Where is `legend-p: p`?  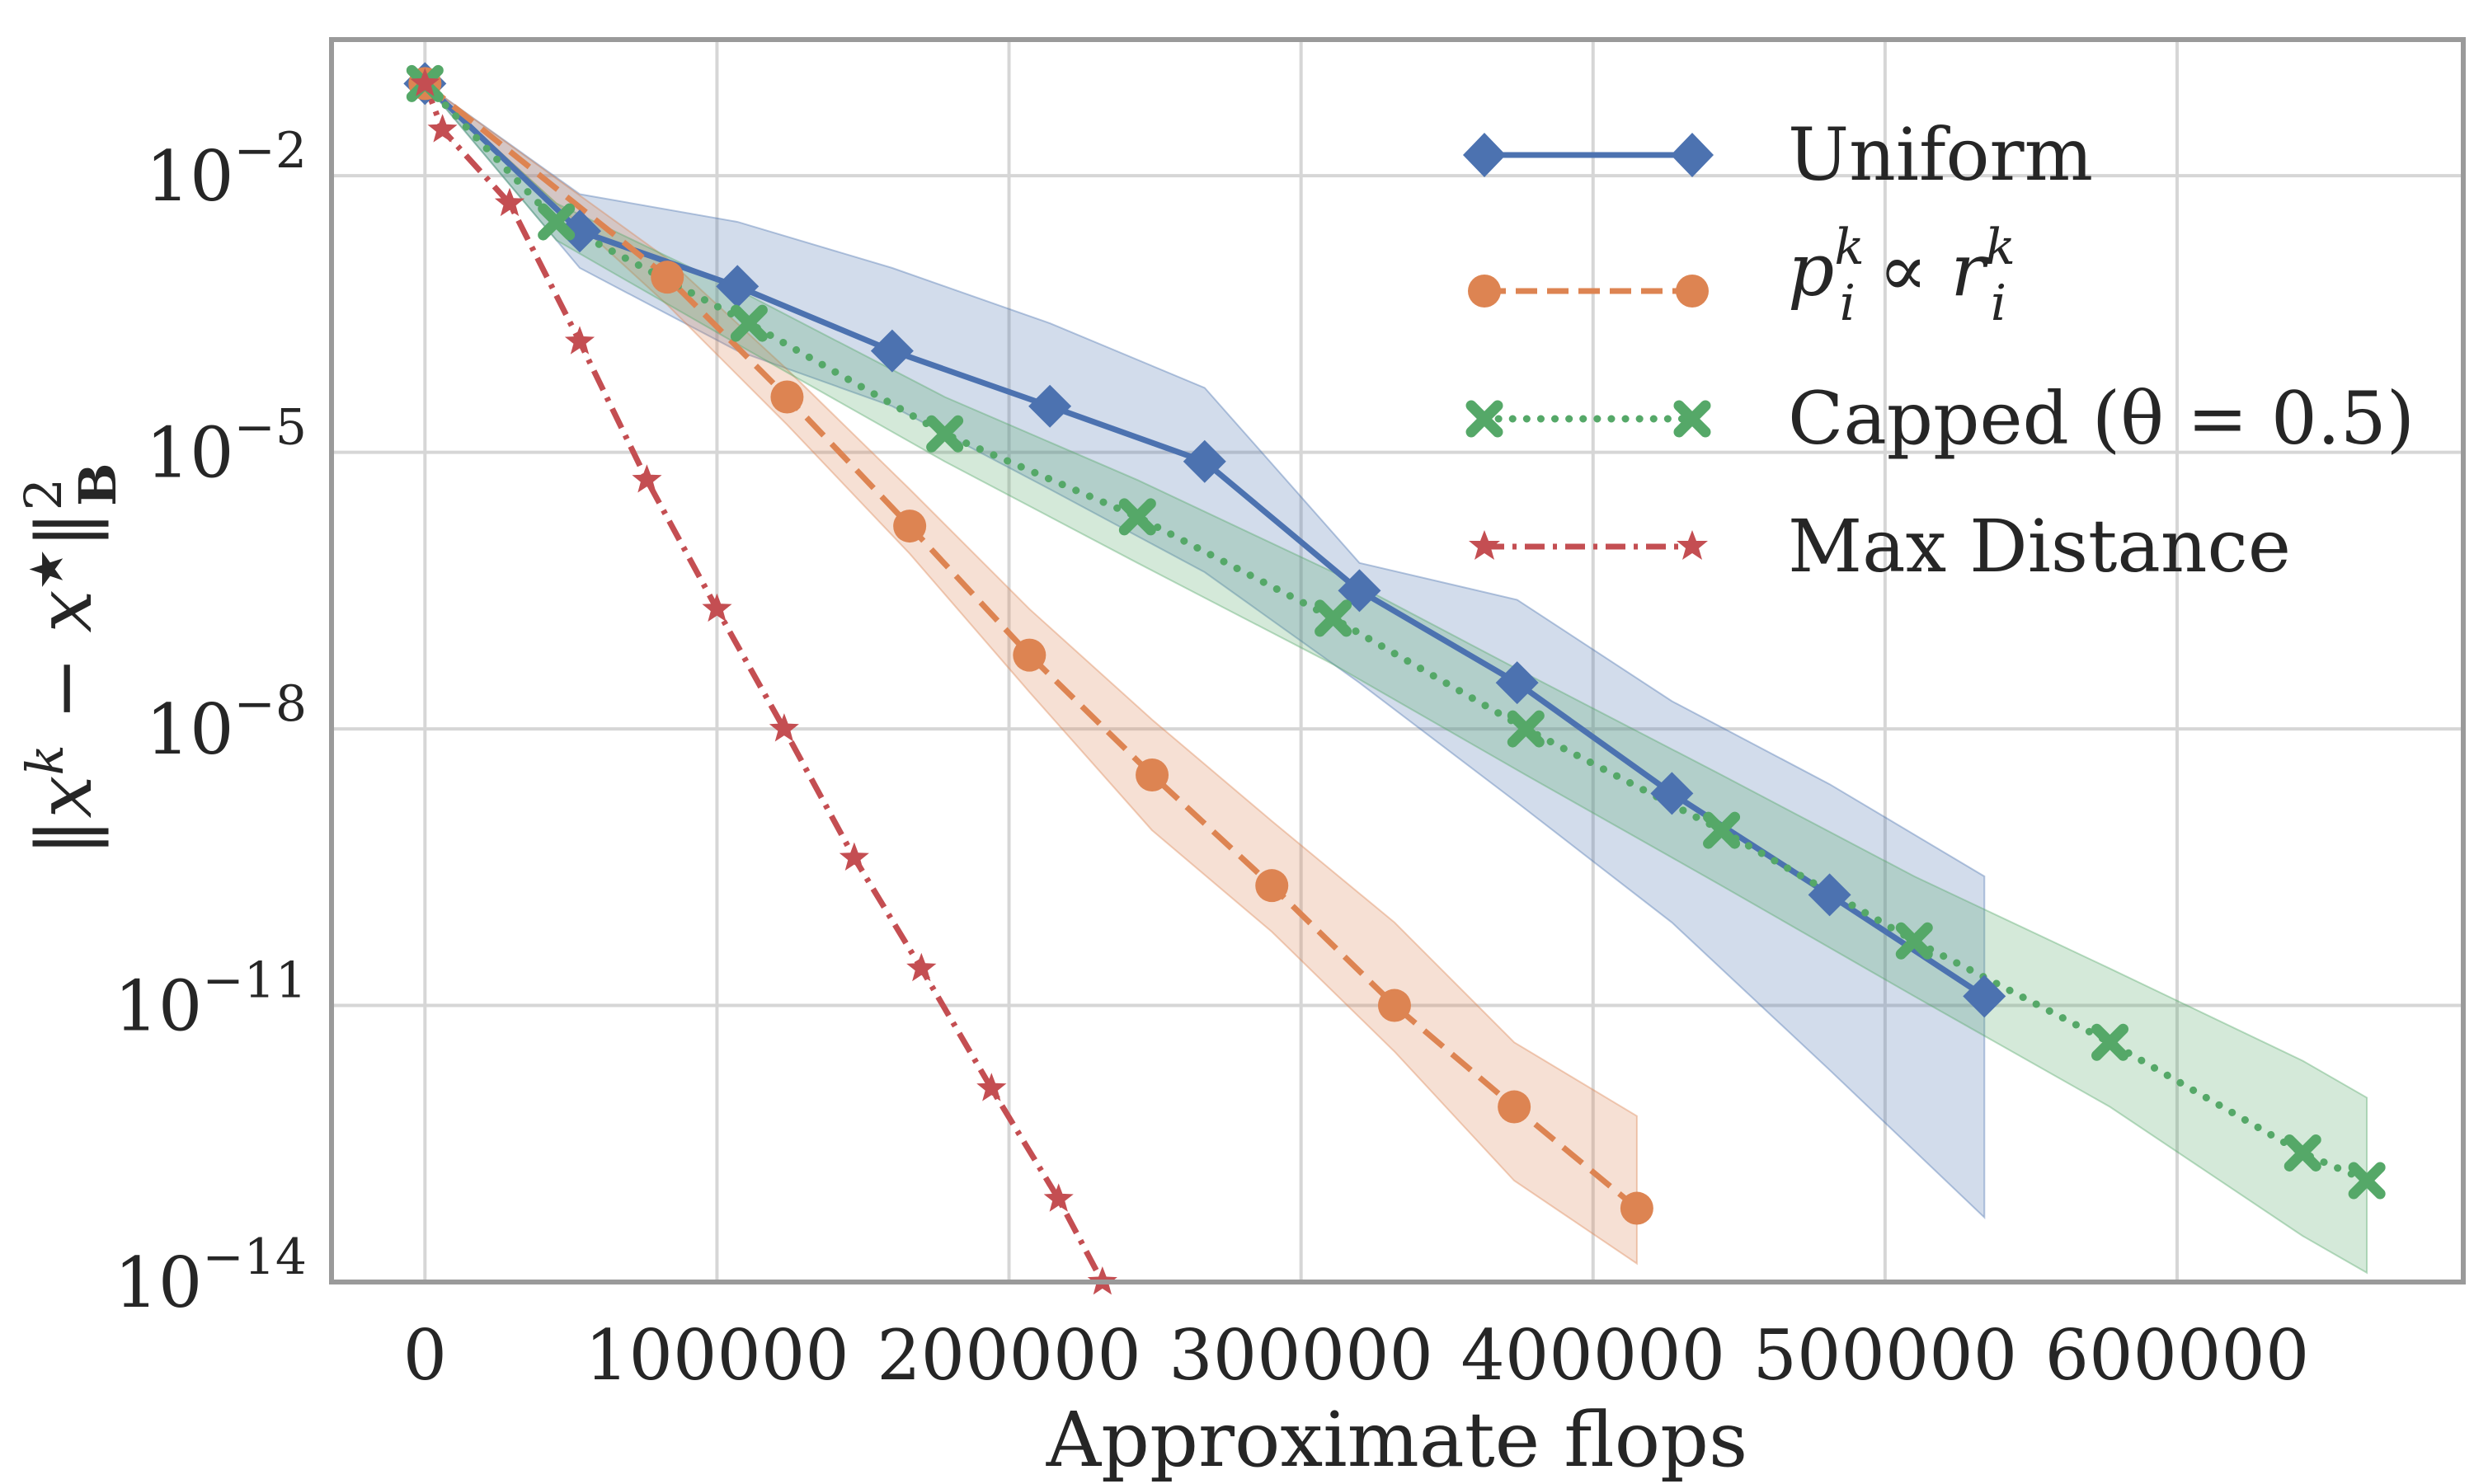 legend-p: p is located at coordinates (1811, 270).